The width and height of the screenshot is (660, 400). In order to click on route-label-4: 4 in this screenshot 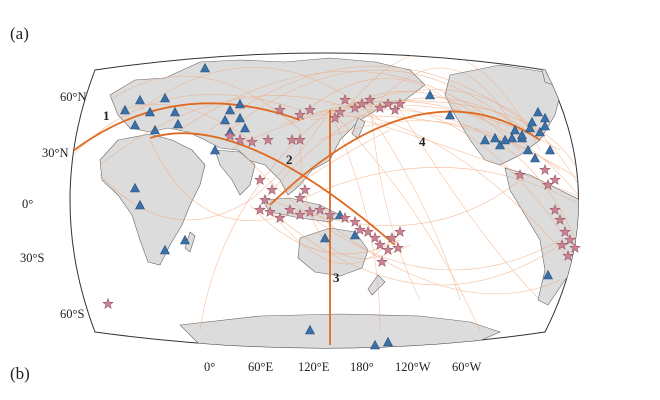, I will do `click(422, 141)`.